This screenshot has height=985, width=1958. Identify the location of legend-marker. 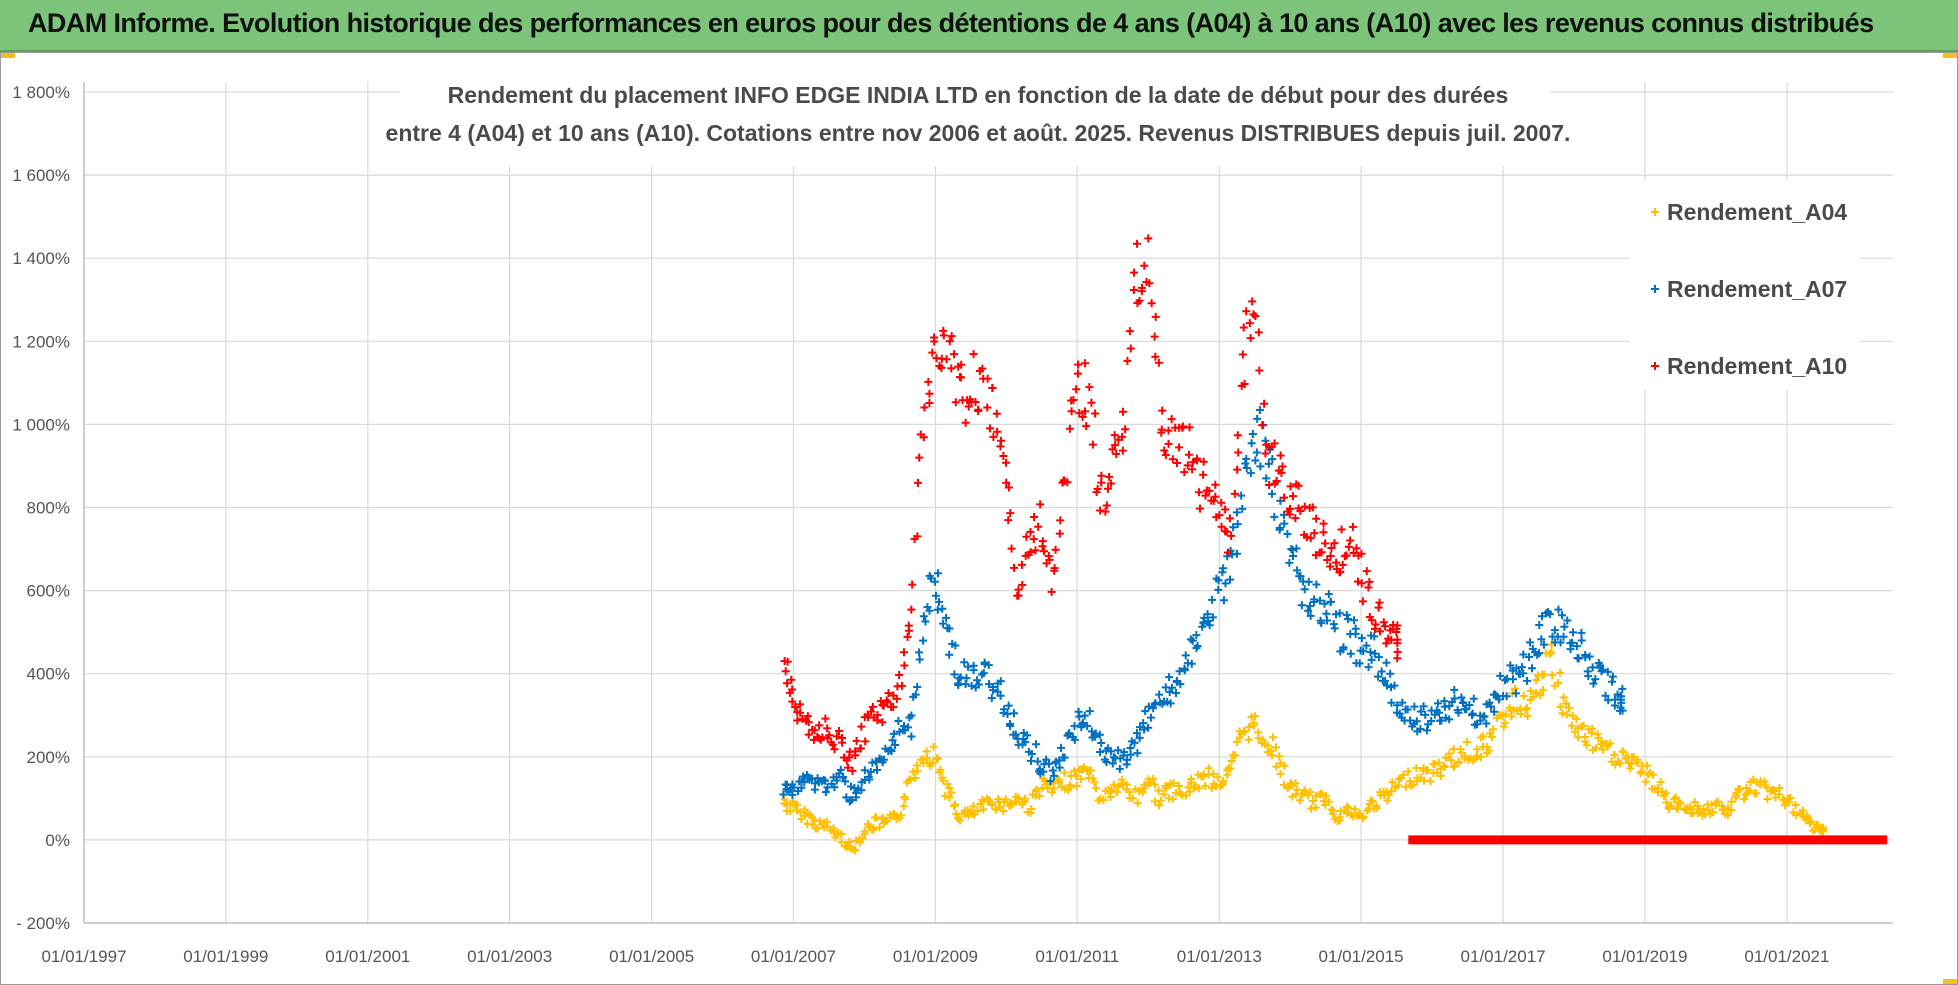
(1655, 366).